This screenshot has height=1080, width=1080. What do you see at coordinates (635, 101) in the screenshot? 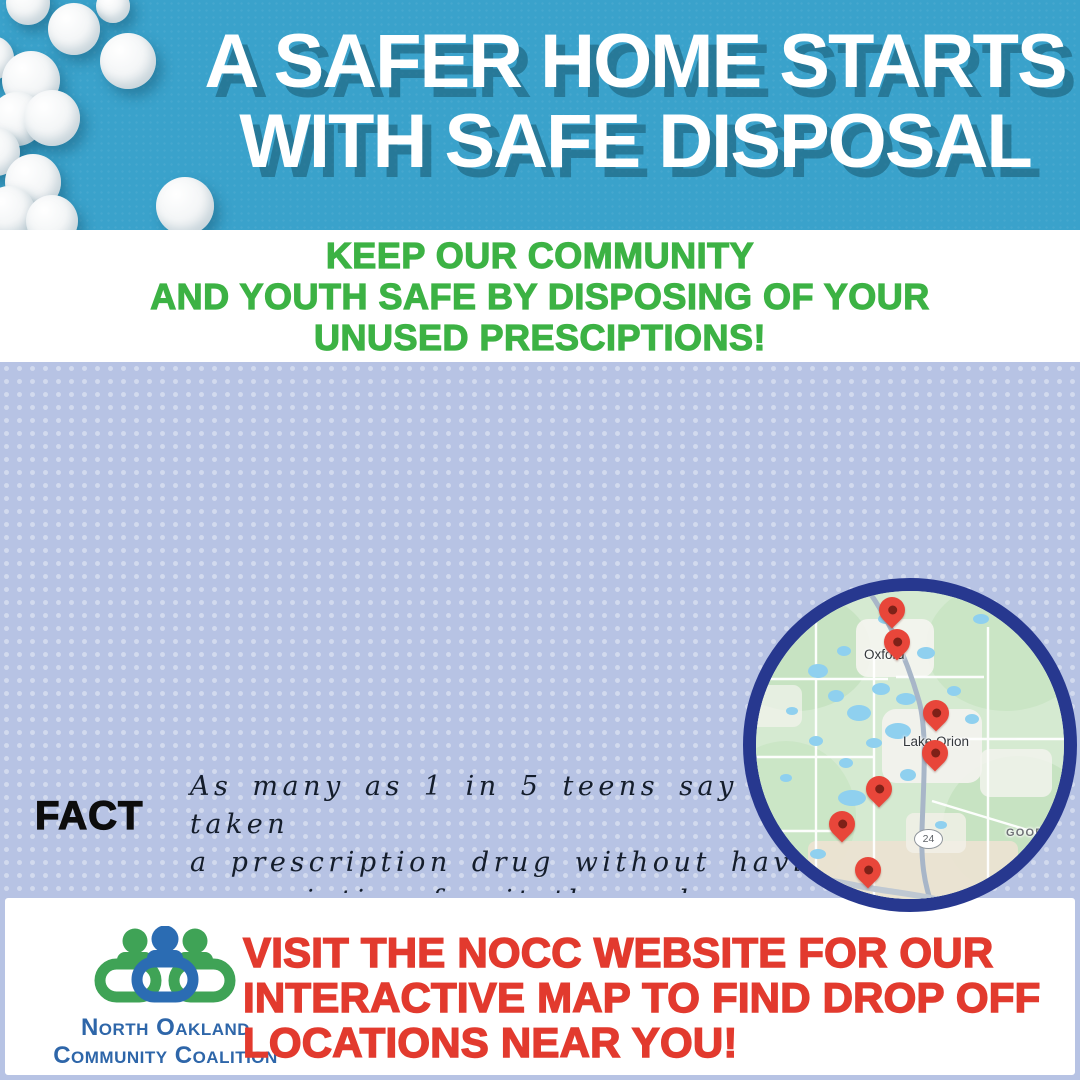
I see `poster-title: A SAFER HOME STARTS WITH SAFE DISPOSAL` at bounding box center [635, 101].